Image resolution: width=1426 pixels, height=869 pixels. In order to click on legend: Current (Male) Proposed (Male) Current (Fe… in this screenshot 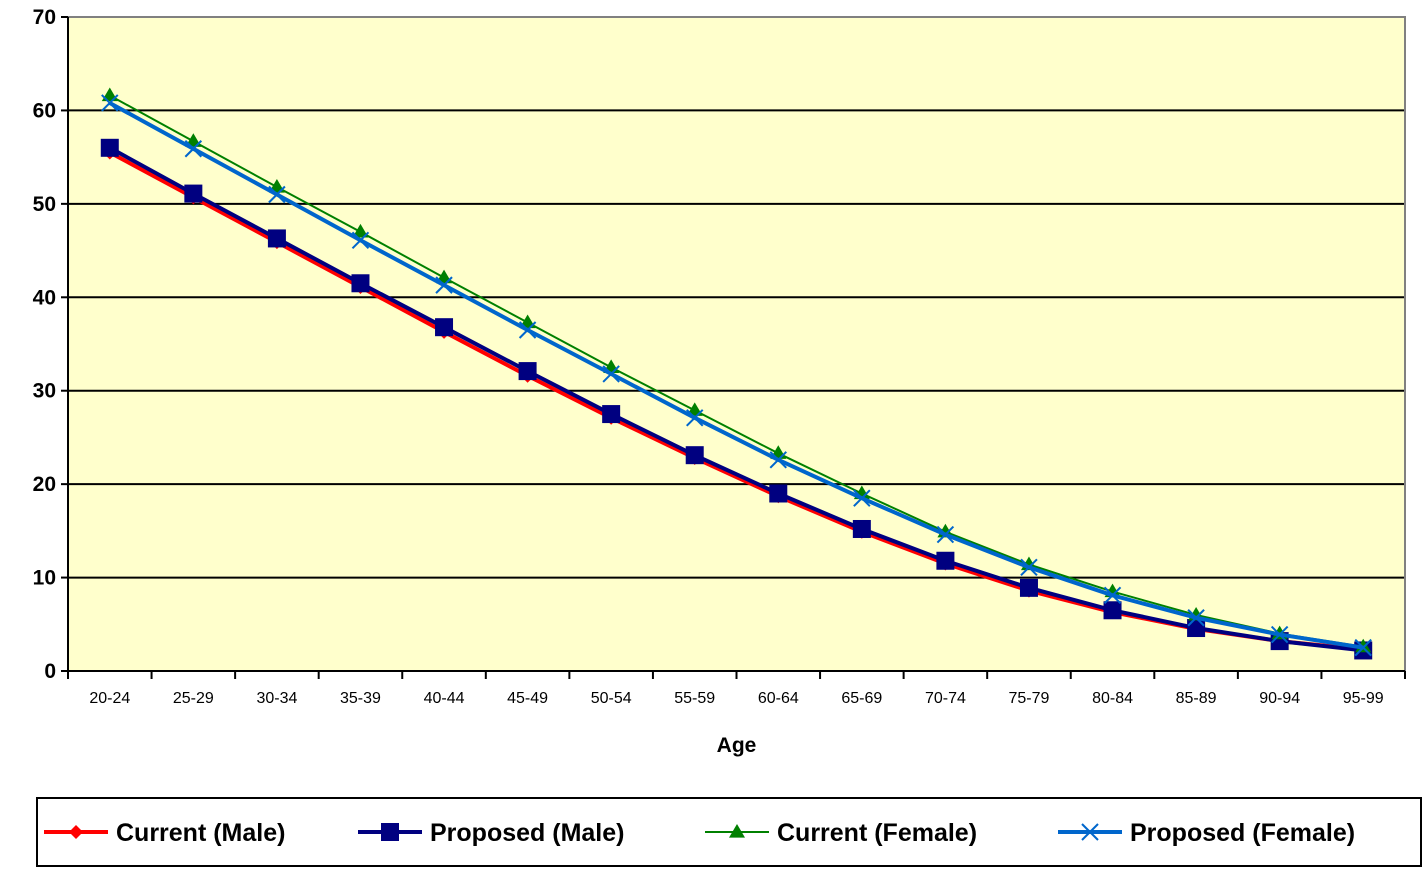, I will do `click(729, 832)`.